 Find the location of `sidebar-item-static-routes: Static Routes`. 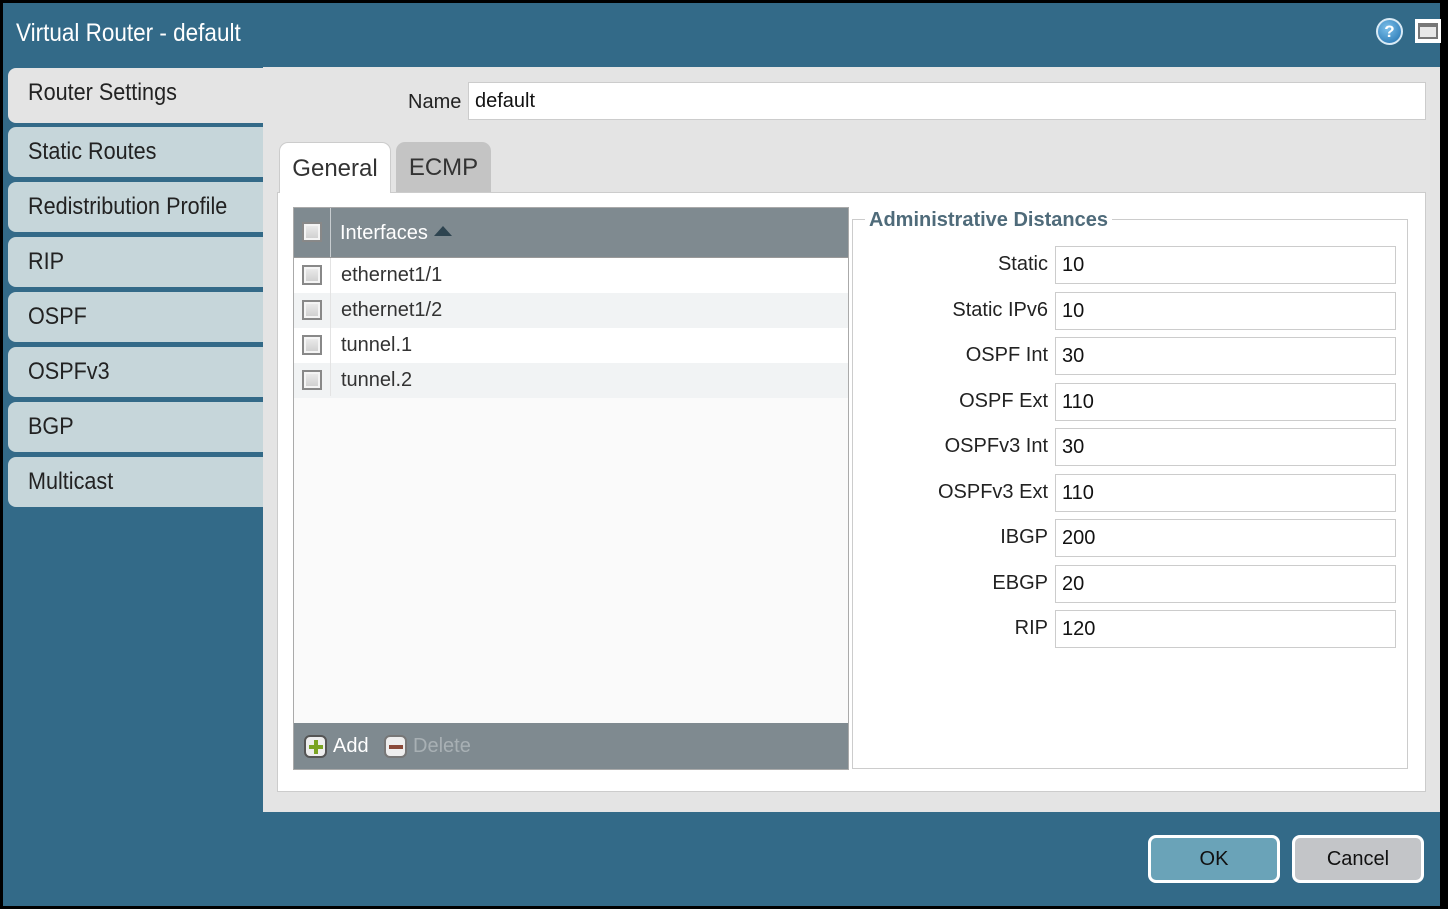

sidebar-item-static-routes: Static Routes is located at coordinates (135, 152).